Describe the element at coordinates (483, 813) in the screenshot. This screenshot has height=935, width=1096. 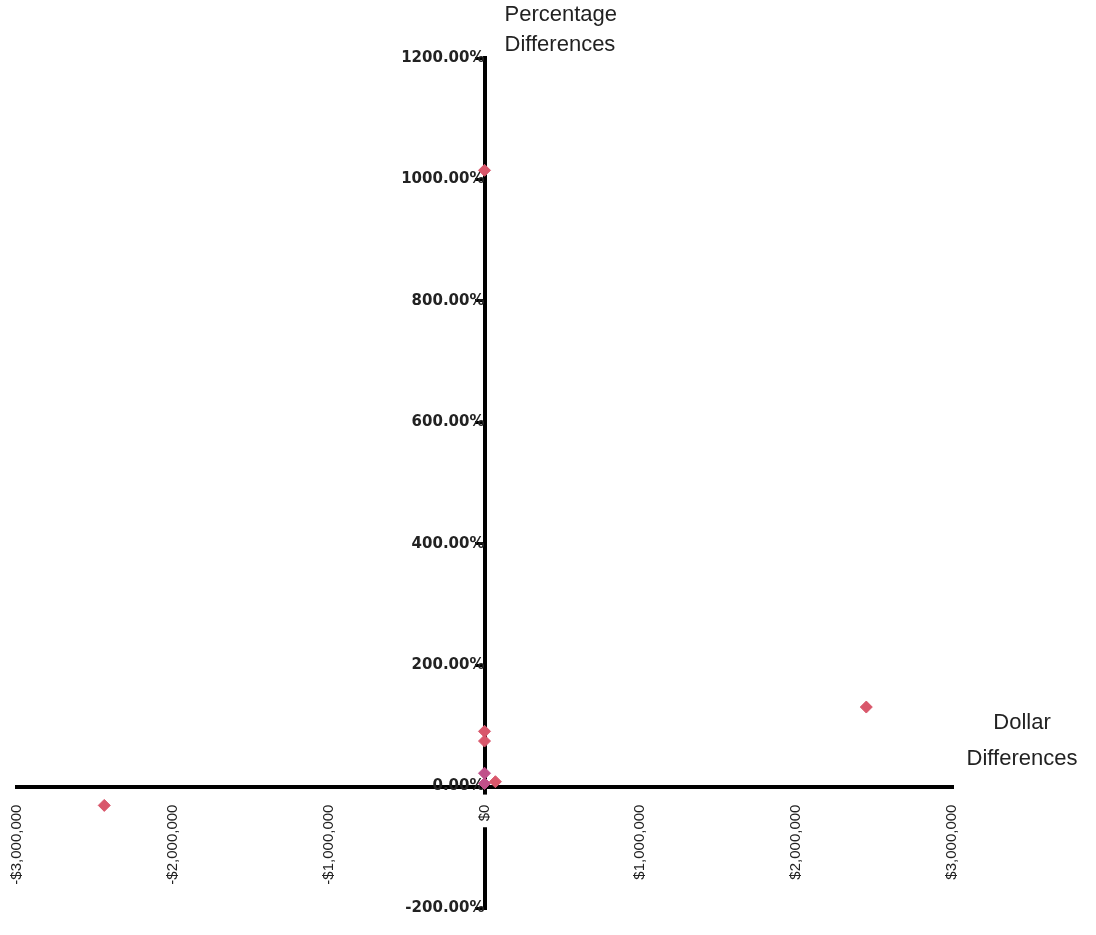
I see `x-tick-label: $0` at that location.